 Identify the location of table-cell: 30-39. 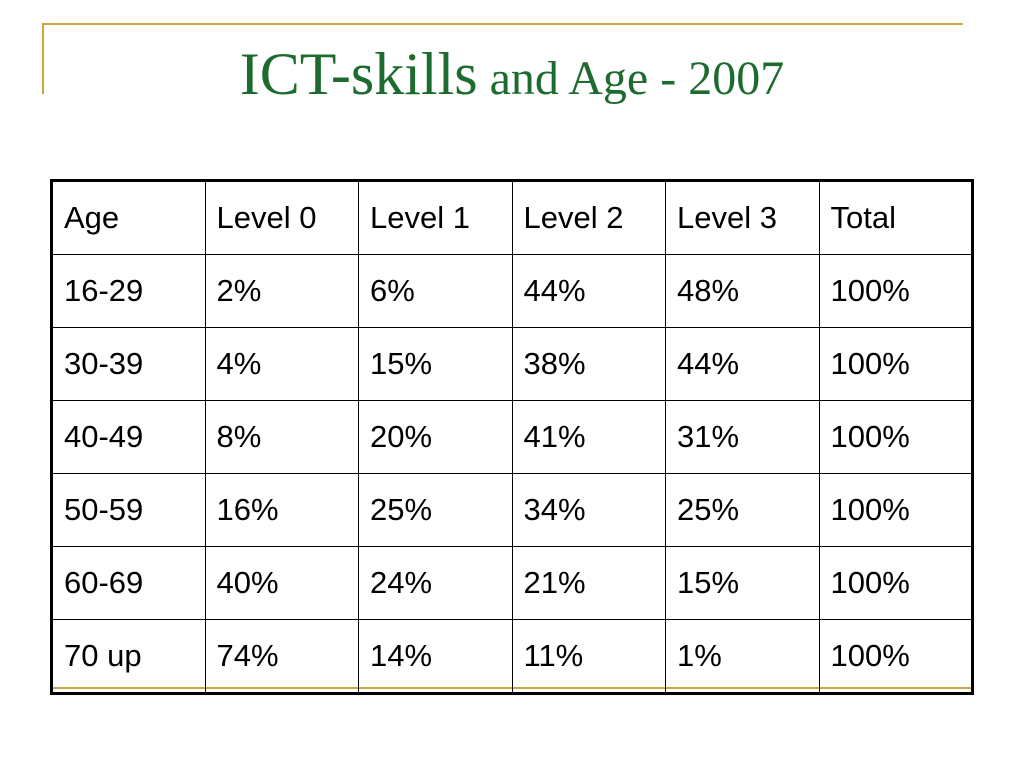
(128, 364).